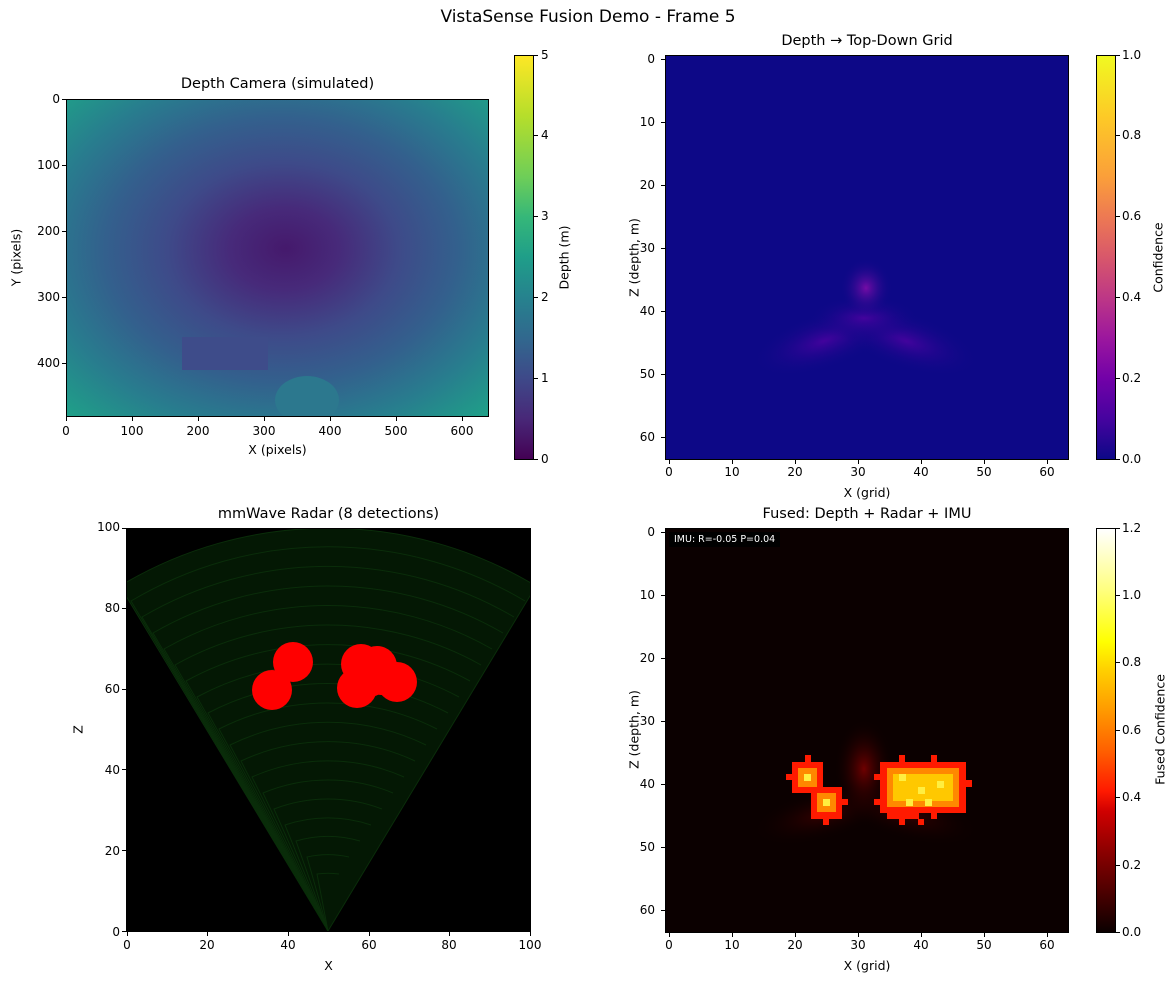 This screenshot has height=985, width=1176. Describe the element at coordinates (867, 965) in the screenshot. I see `fused-xlabel: X (grid)` at that location.